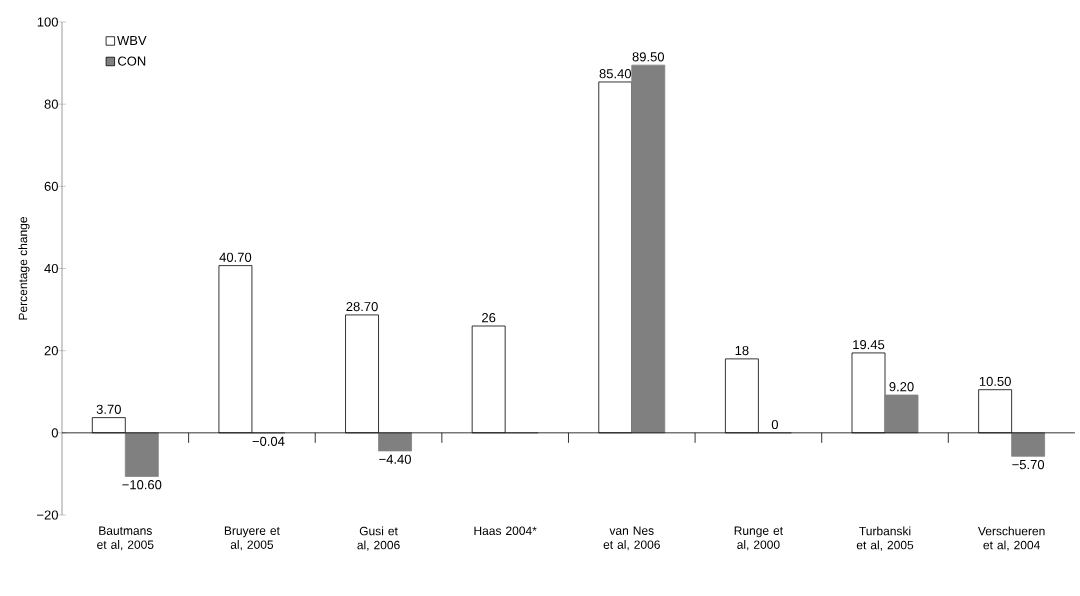 This screenshot has height=596, width=1080. Describe the element at coordinates (252, 538) in the screenshot. I see `x-tick-label: Bruyere et al, 2005` at that location.